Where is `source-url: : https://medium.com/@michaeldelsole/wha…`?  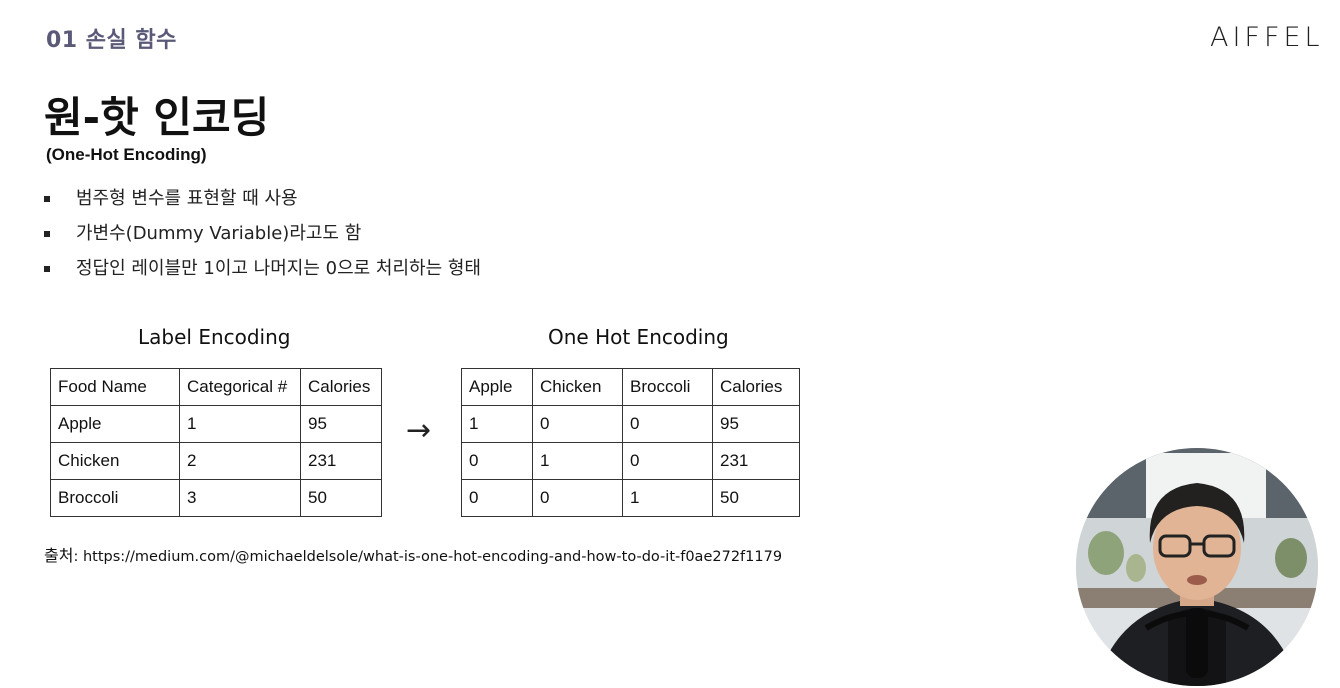
source-url: : https://medium.com/@michaeldelsole/wha… is located at coordinates (428, 557).